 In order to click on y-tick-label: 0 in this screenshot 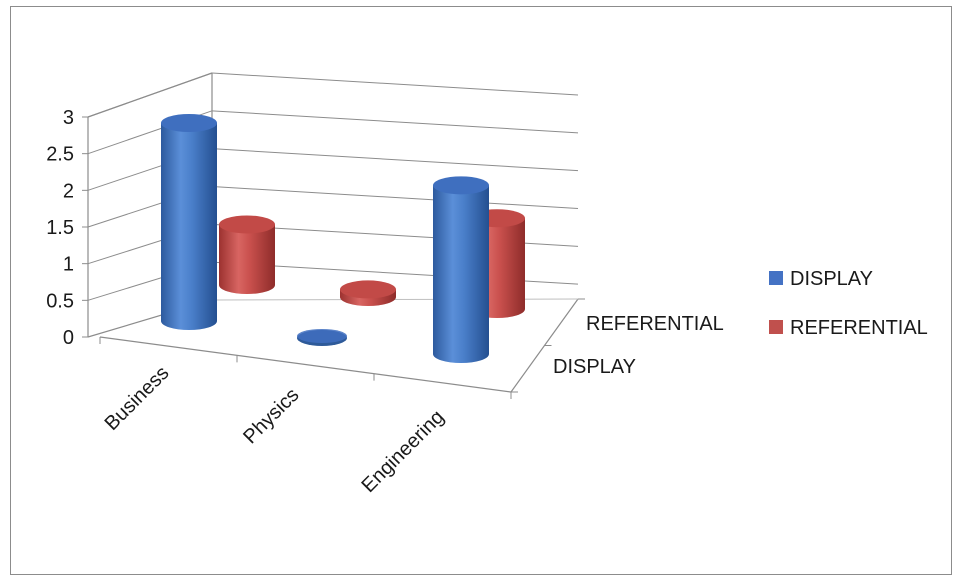, I will do `click(68, 338)`.